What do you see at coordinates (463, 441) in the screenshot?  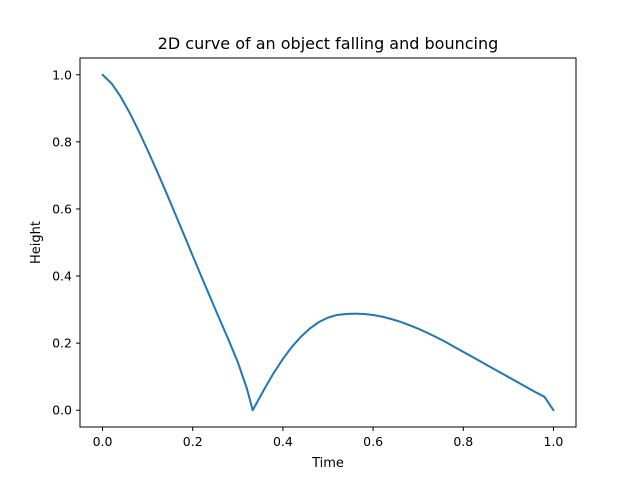 I see `x-tick-label: 0.8` at bounding box center [463, 441].